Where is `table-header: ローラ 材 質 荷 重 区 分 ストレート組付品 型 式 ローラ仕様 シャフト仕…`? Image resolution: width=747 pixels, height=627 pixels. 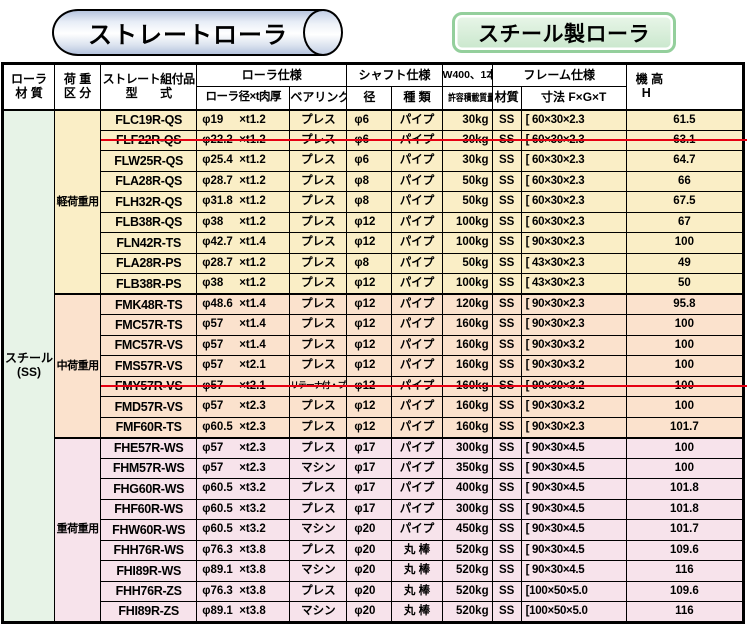 table-header: ローラ 材 質 荷 重 区 分 ストレート組付品 型 式 ローラ仕様 シャフト仕… is located at coordinates (373, 86).